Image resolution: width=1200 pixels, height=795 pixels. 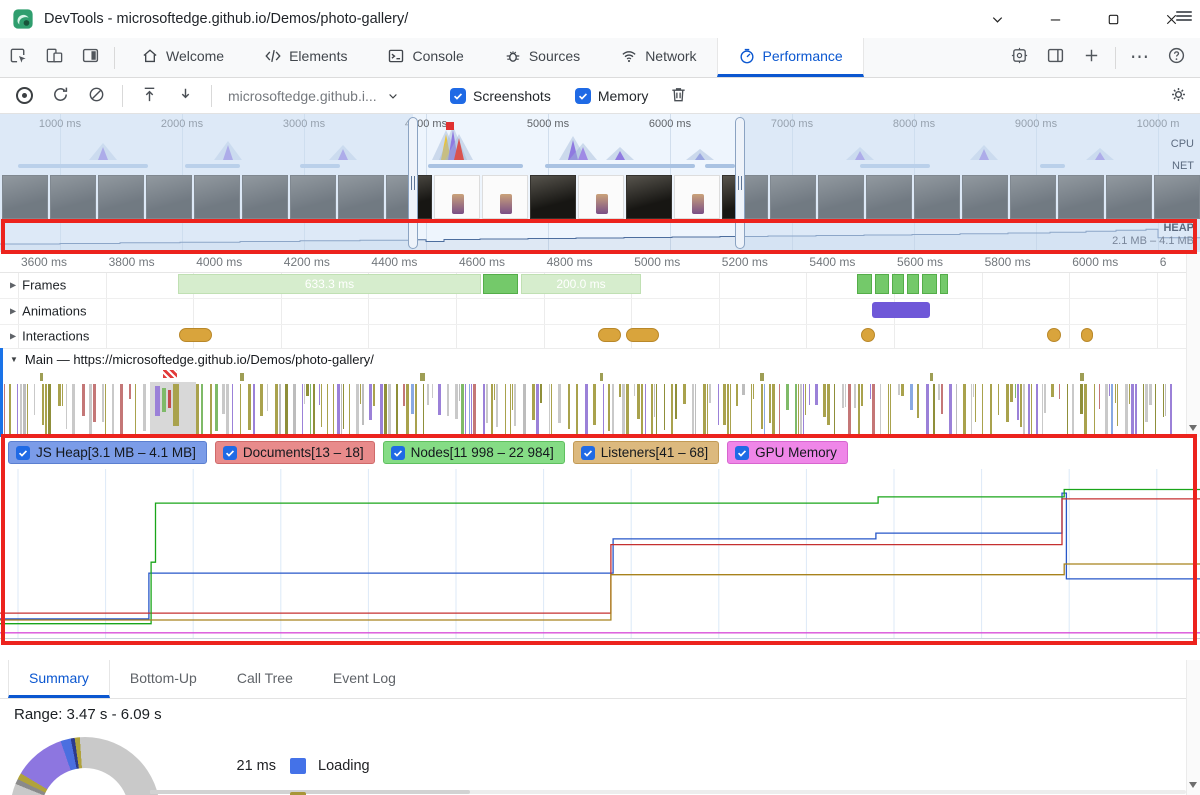 I want to click on tab-sources: Sources, so click(x=542, y=57).